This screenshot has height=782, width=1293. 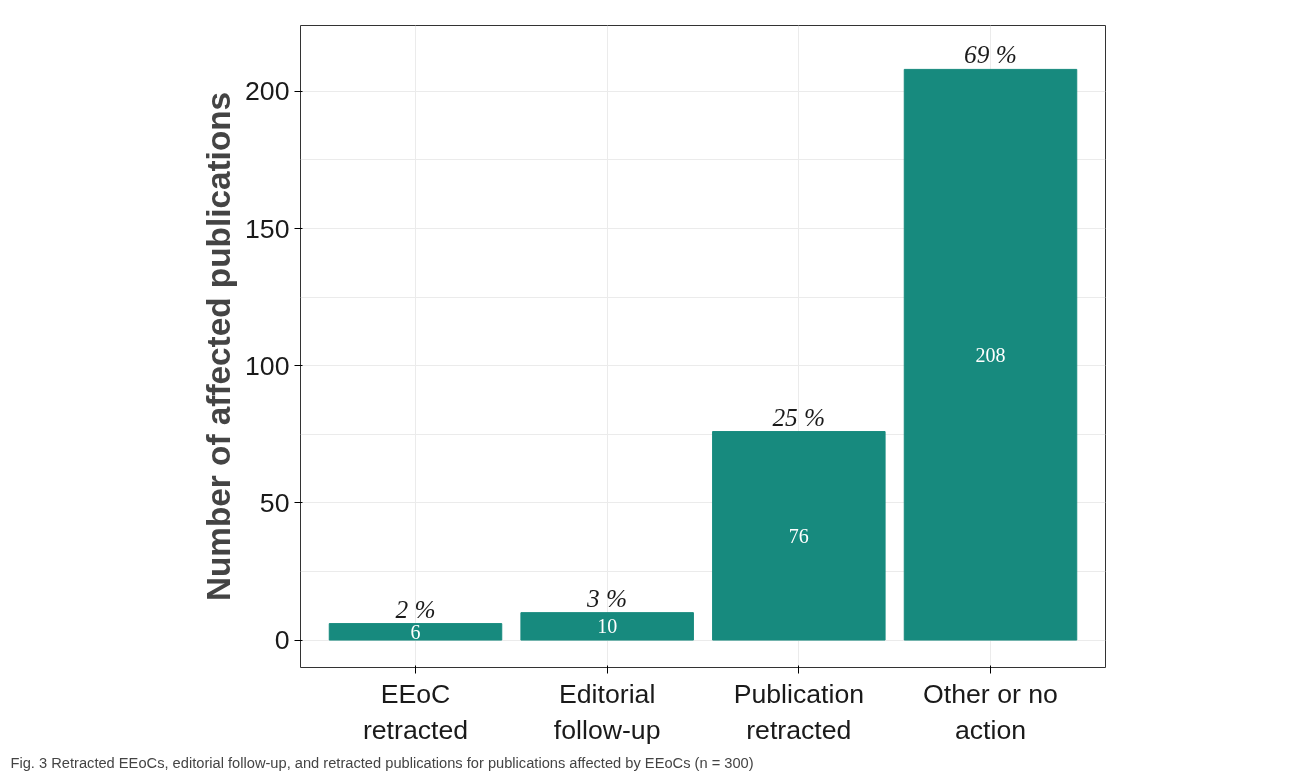 I want to click on x-tick-label: Publication retracted, so click(x=799, y=711).